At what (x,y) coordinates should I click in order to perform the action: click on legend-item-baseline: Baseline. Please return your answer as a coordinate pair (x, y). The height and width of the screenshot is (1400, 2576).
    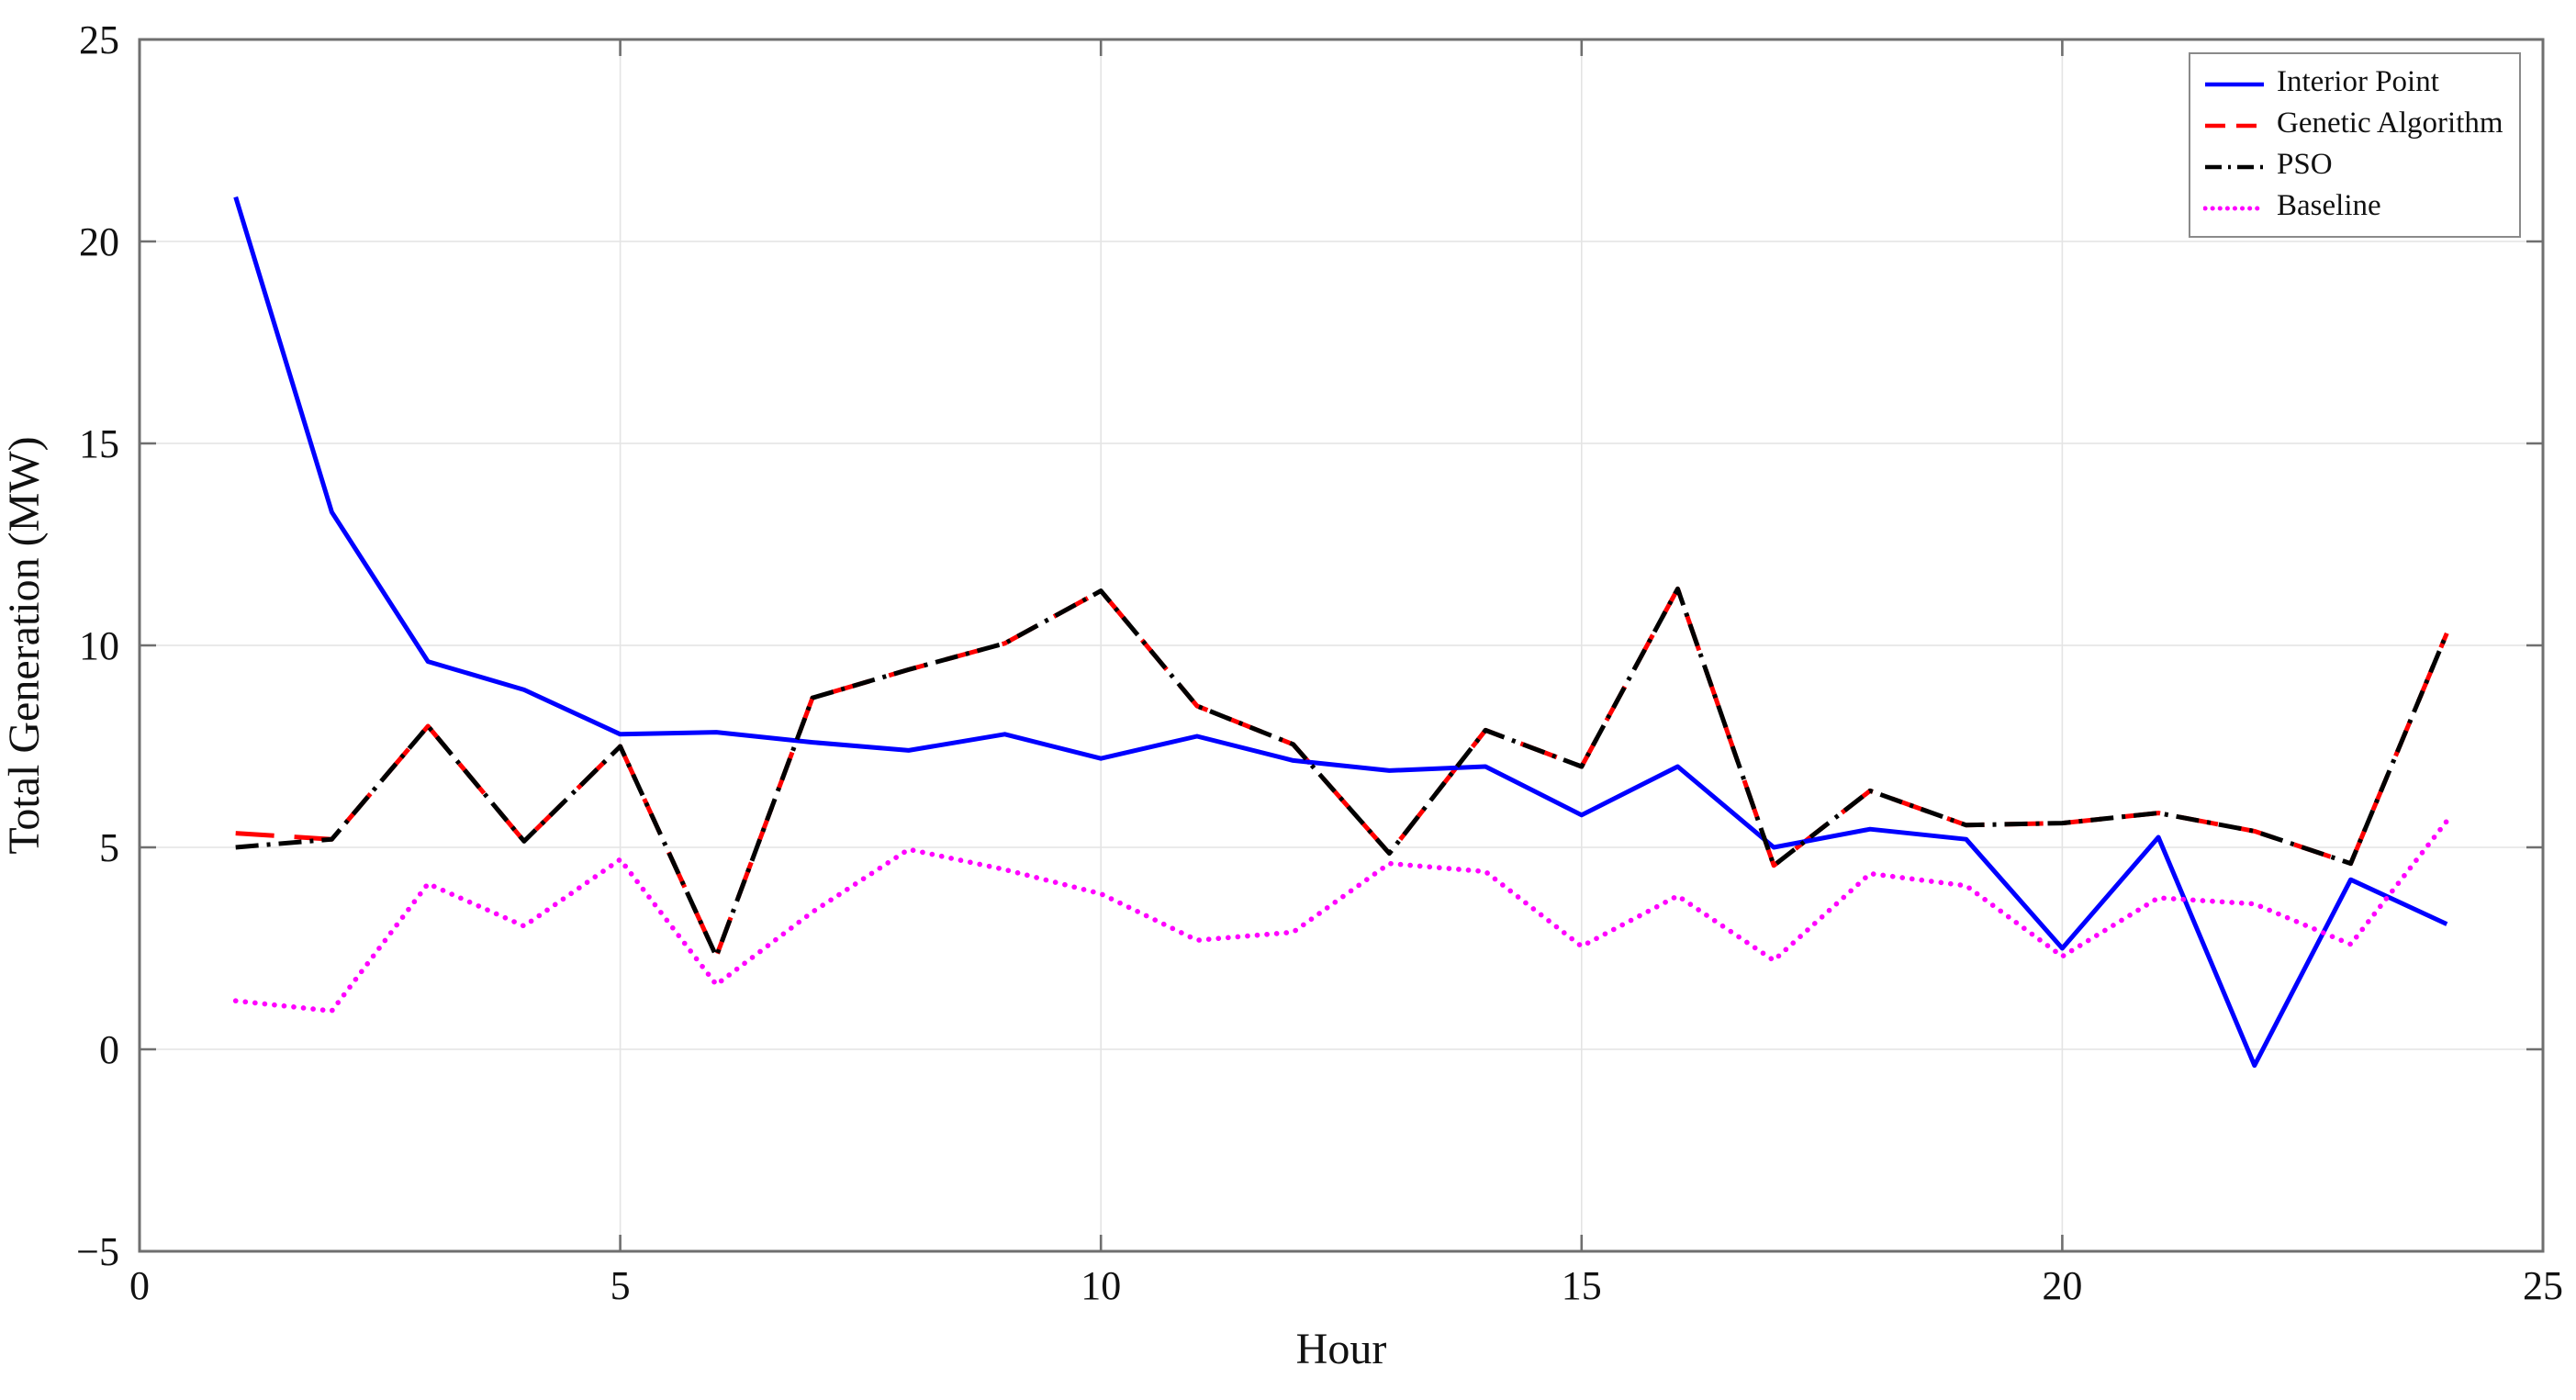
    Looking at the image, I should click on (2357, 208).